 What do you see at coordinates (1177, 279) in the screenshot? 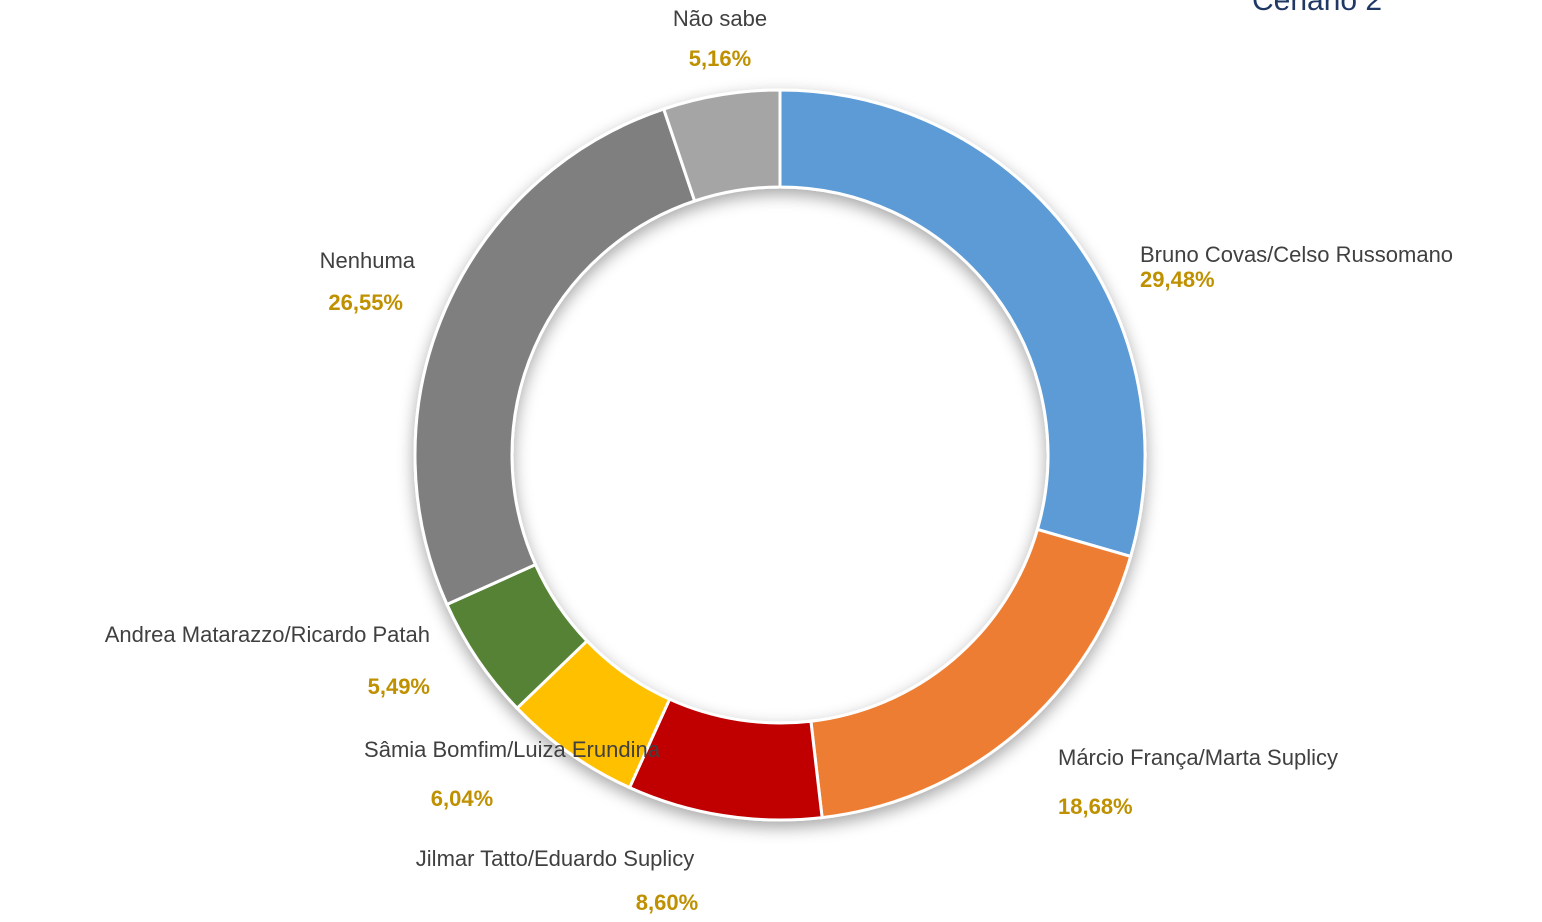
I see `value-label: 29,48%` at bounding box center [1177, 279].